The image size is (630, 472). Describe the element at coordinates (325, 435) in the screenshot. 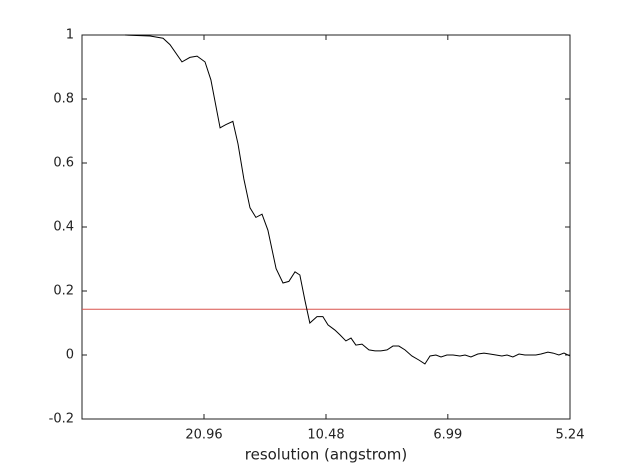

I see `x-tick-label: 10.48` at that location.